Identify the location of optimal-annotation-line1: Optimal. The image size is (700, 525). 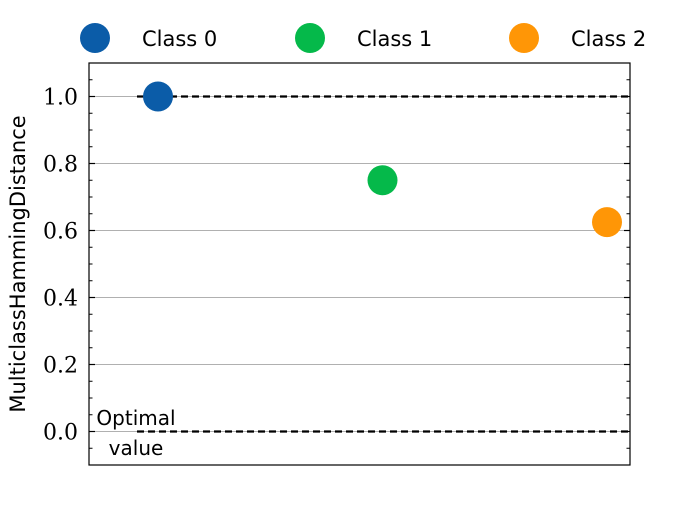
(135, 418).